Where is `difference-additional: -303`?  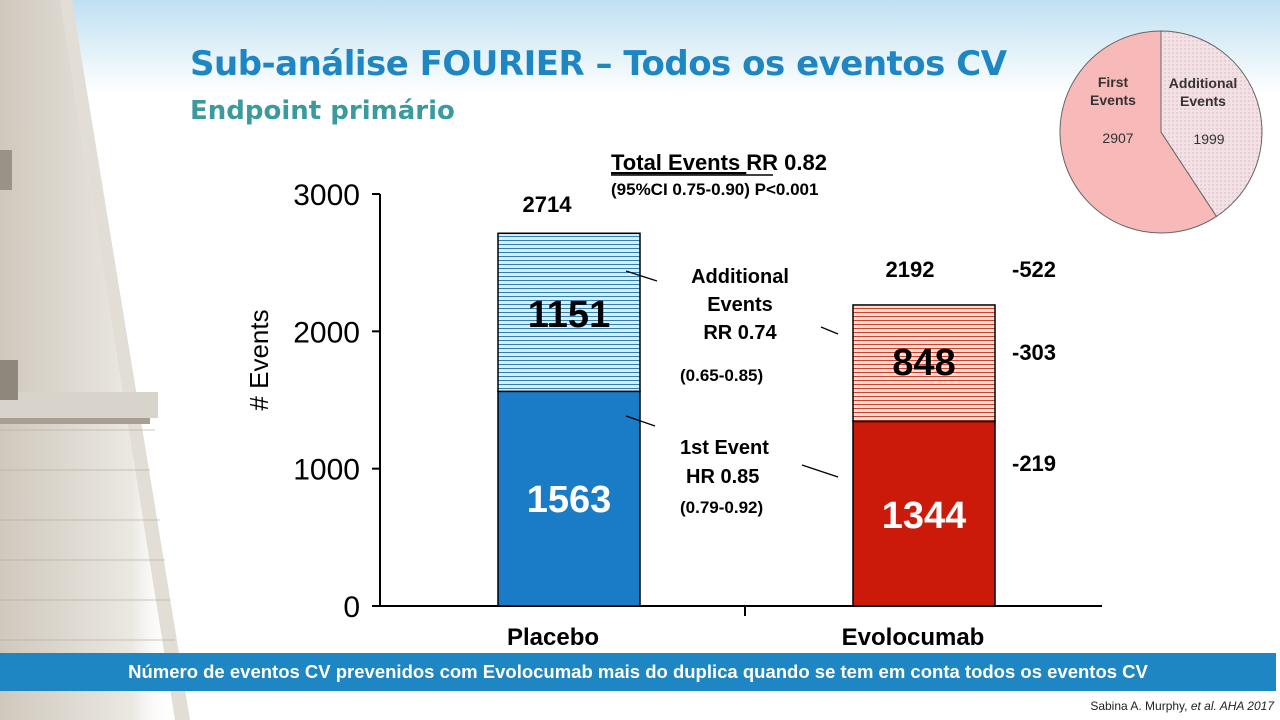
difference-additional: -303 is located at coordinates (1034, 352).